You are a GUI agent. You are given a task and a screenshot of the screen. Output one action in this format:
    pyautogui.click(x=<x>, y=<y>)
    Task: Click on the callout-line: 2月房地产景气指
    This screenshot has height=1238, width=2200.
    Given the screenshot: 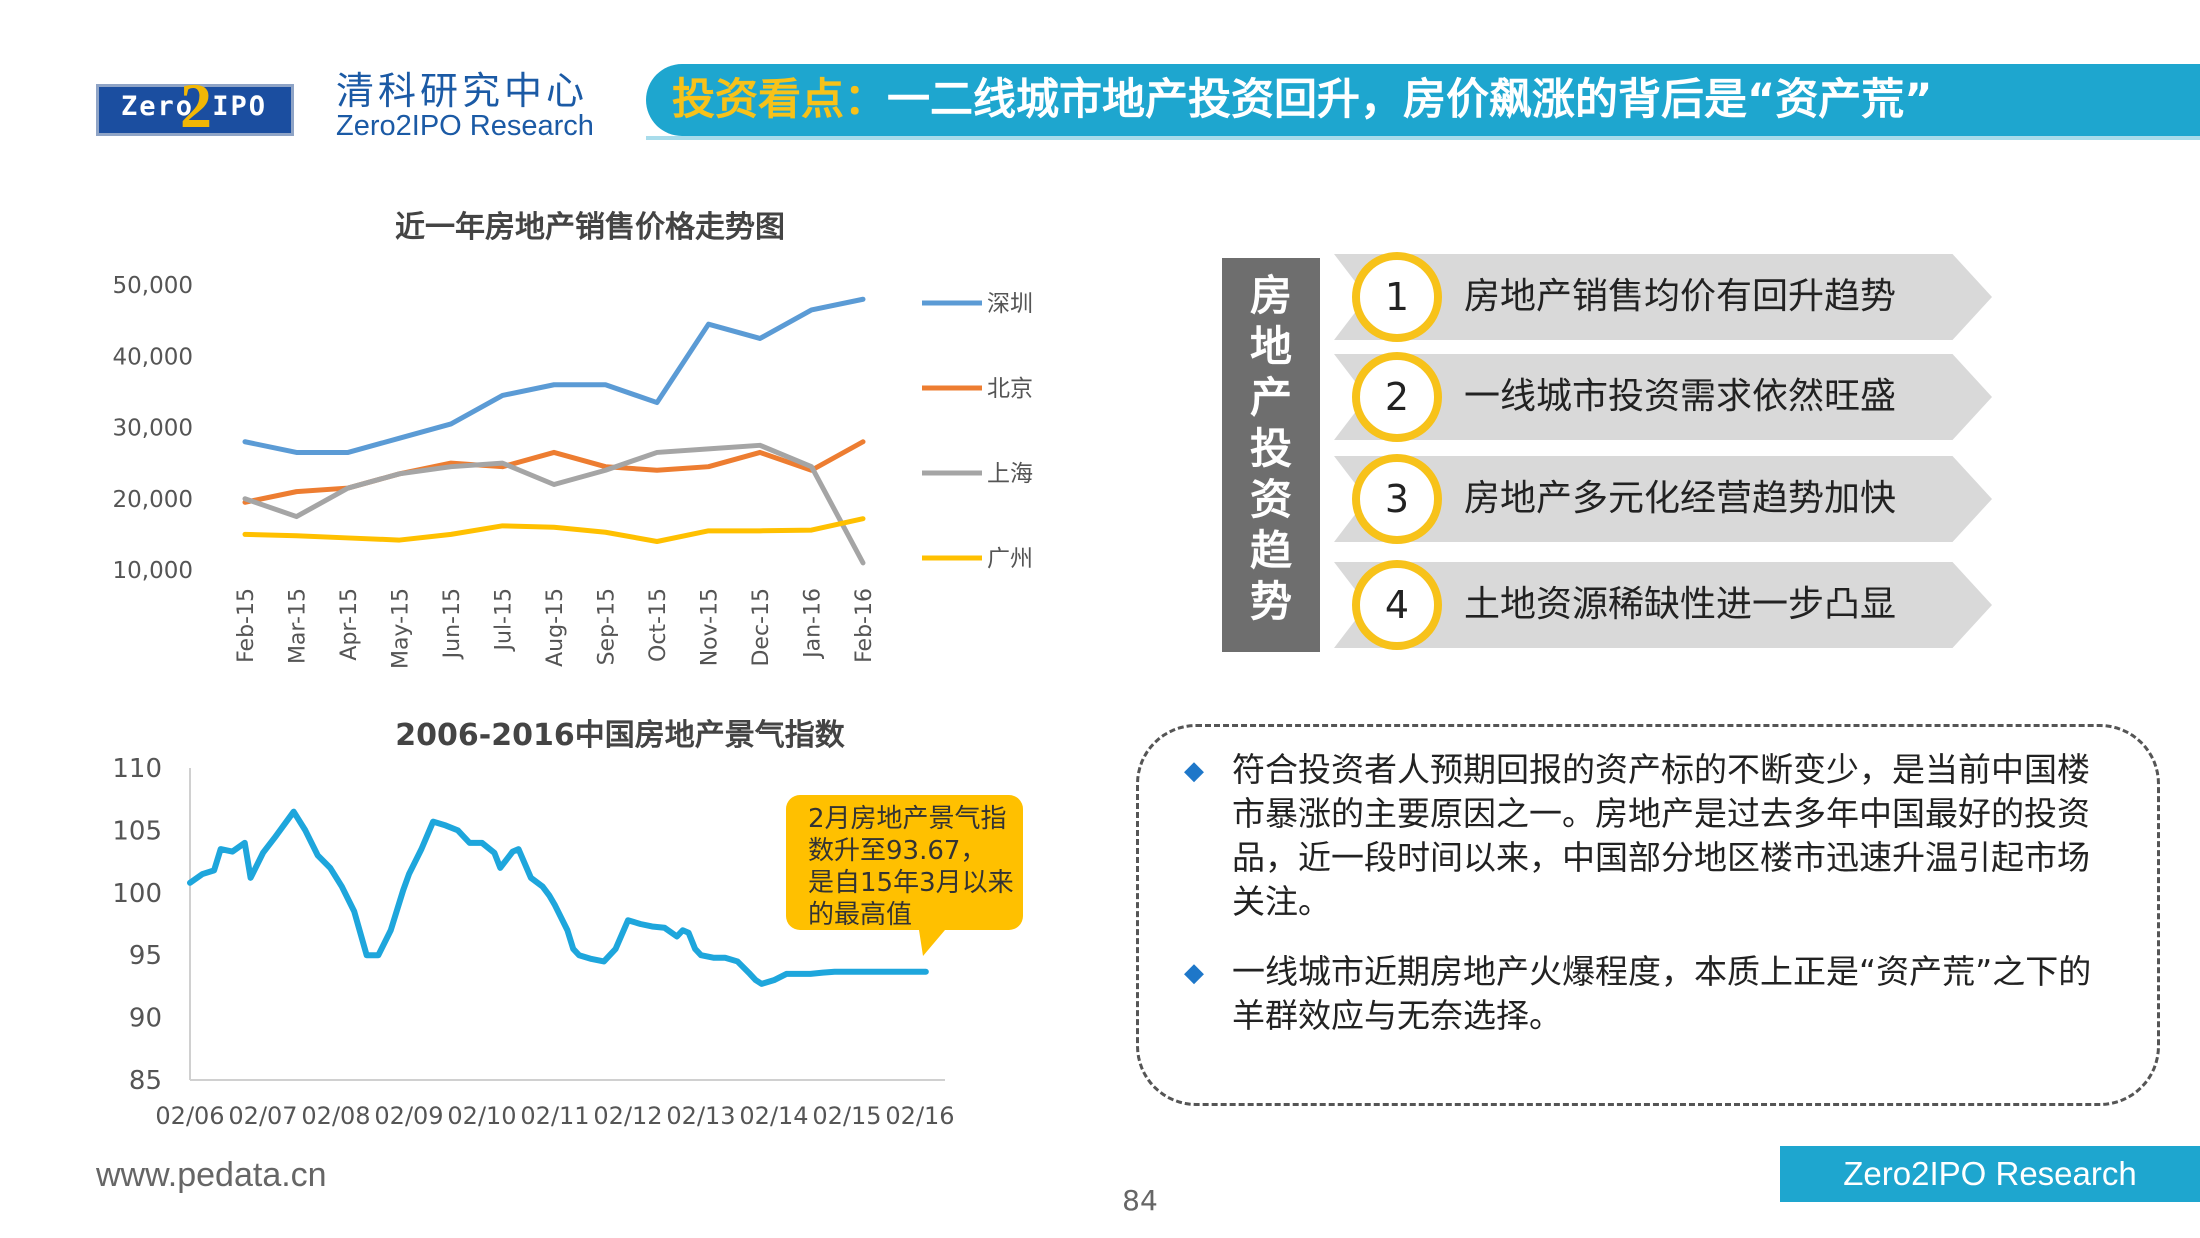 What is the action you would take?
    pyautogui.click(x=907, y=819)
    